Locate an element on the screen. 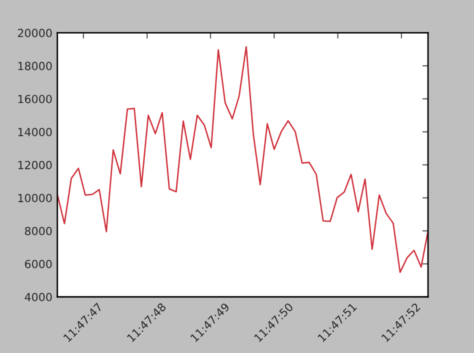 The width and height of the screenshot is (474, 353). y-tick-label: 8000 is located at coordinates (38, 231).